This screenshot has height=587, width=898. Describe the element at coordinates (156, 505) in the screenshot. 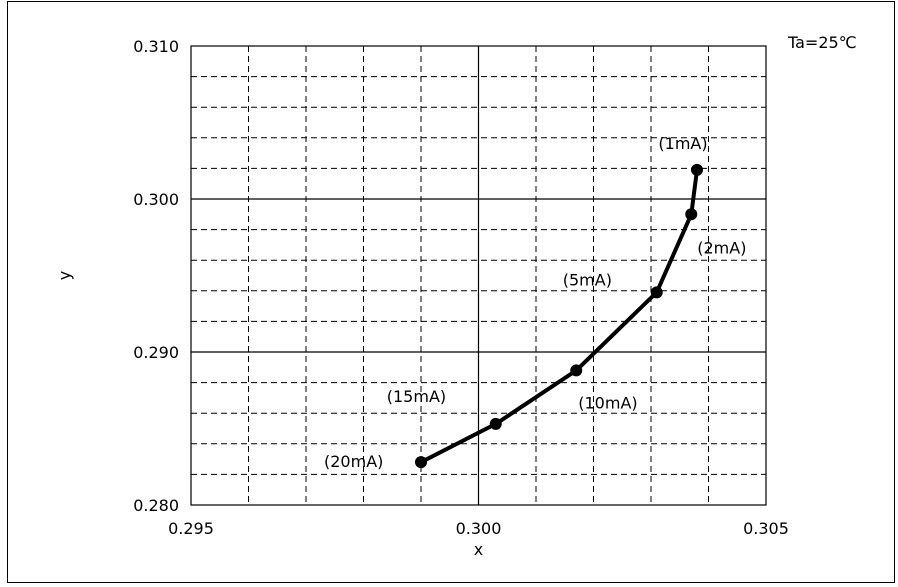

I see `y-tick-label: 0.280` at that location.